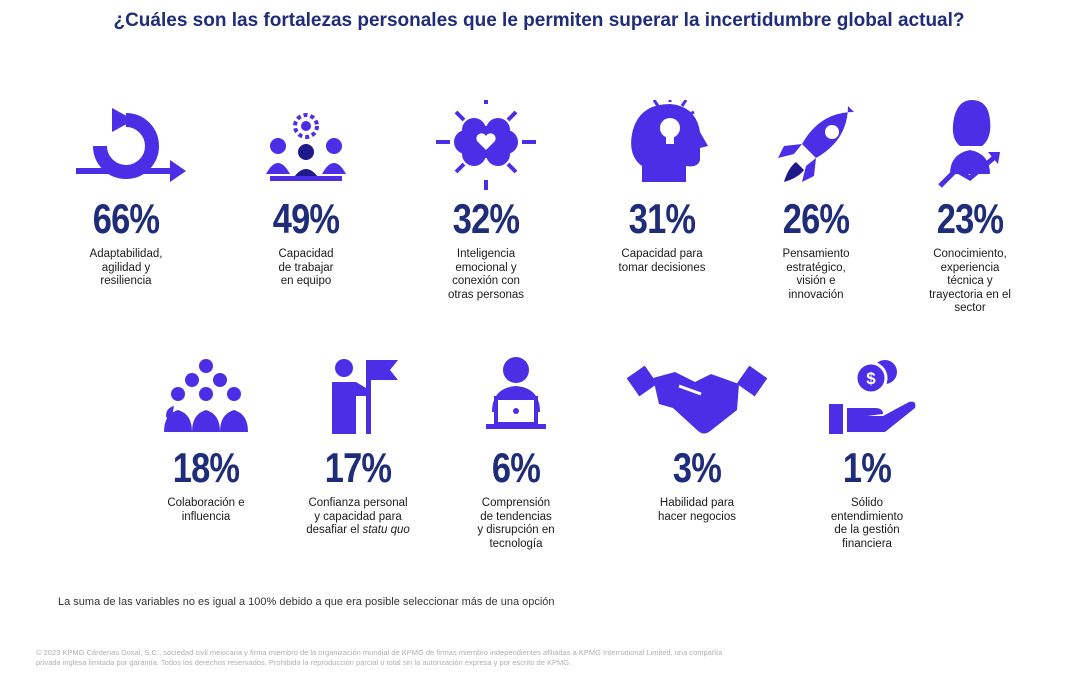  I want to click on cycle-arrow-icon, so click(131, 145).